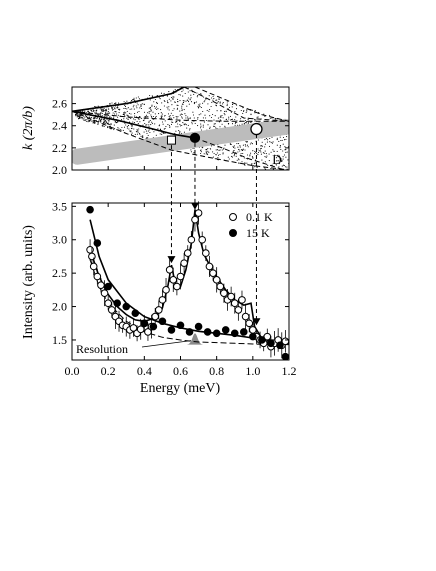 This screenshot has width=436, height=571. I want to click on legend-label-15K: 15 K, so click(258, 233).